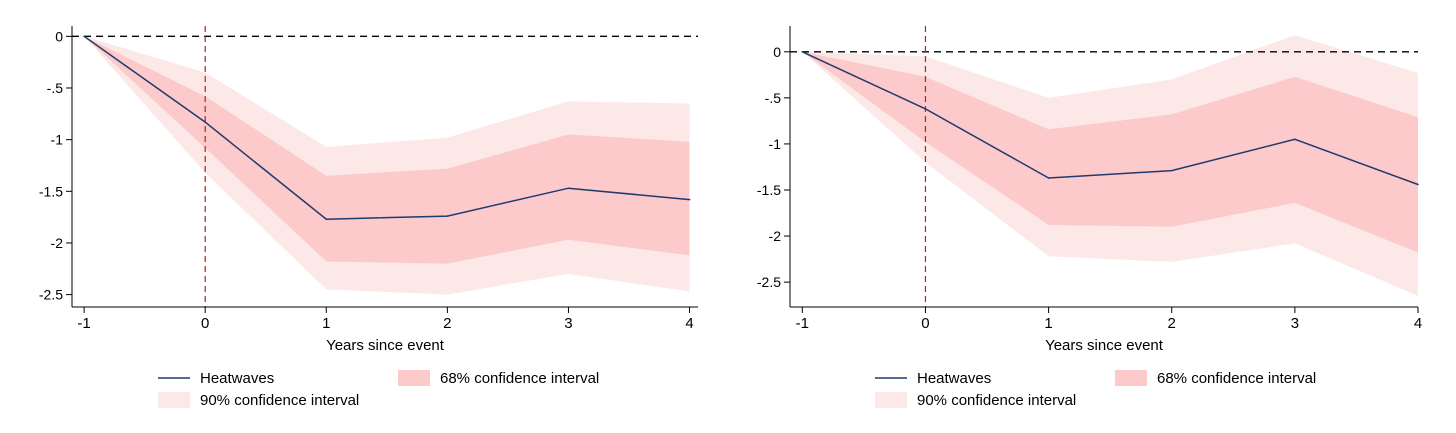 The width and height of the screenshot is (1456, 433). I want to click on heatwaves-line, so click(1110, 118).